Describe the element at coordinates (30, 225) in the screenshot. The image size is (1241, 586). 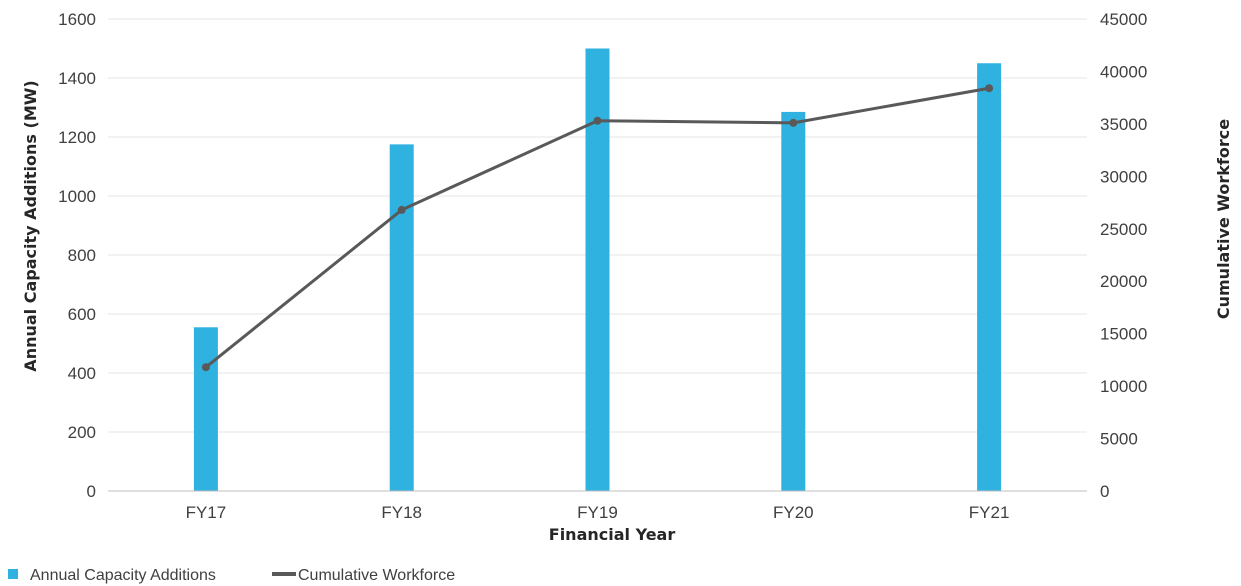
I see `y-axis-title: Annual Capacity Additions (MW)` at that location.